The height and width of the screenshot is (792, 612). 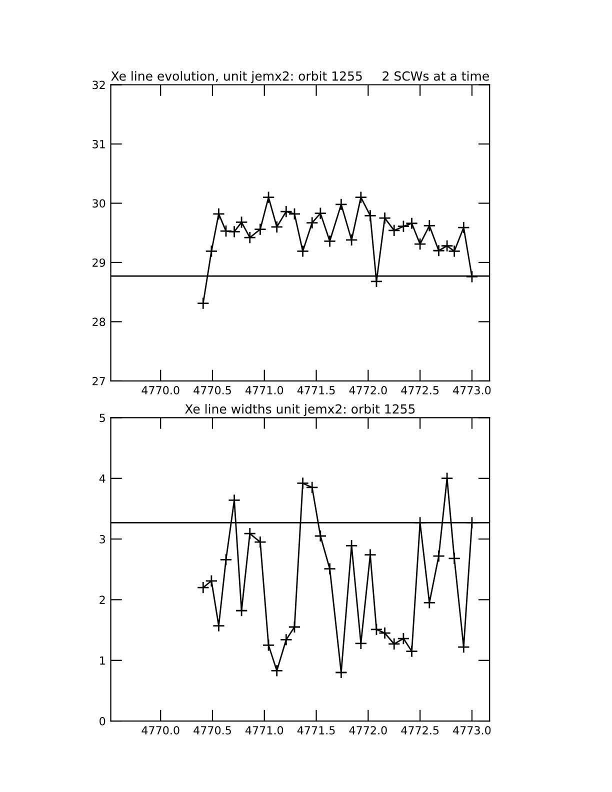 What do you see at coordinates (99, 203) in the screenshot?
I see `y-tick-label: 30` at bounding box center [99, 203].